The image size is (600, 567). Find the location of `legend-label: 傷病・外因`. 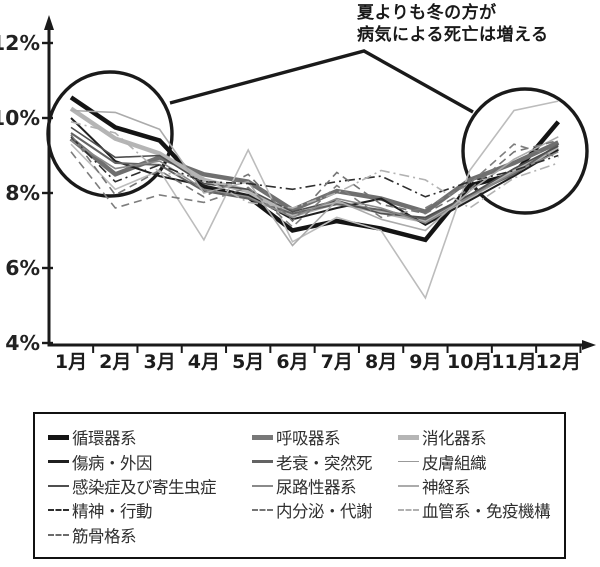

legend-label: 傷病・外因 is located at coordinates (112, 463).